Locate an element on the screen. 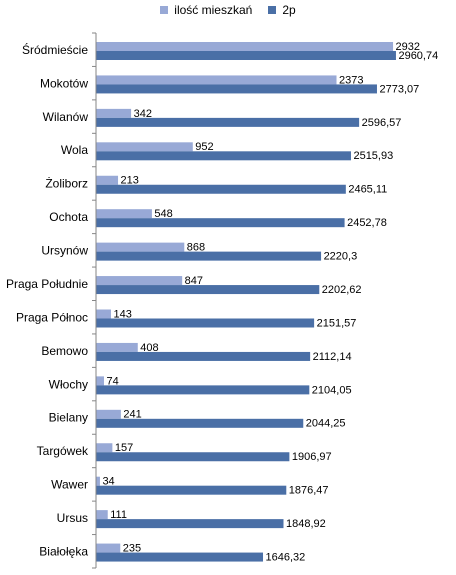 The width and height of the screenshot is (456, 575). data-label-series-2: 2452,78 is located at coordinates (367, 223).